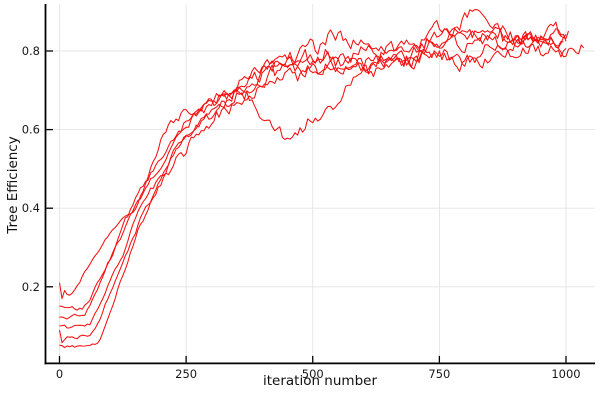 The height and width of the screenshot is (400, 600). Describe the element at coordinates (439, 374) in the screenshot. I see `x-tick-label: 750` at that location.